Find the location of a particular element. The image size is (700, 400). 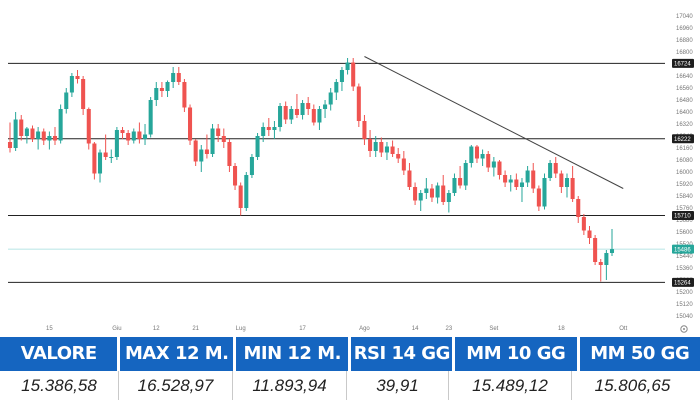

x-tick-label: 17 is located at coordinates (302, 329).